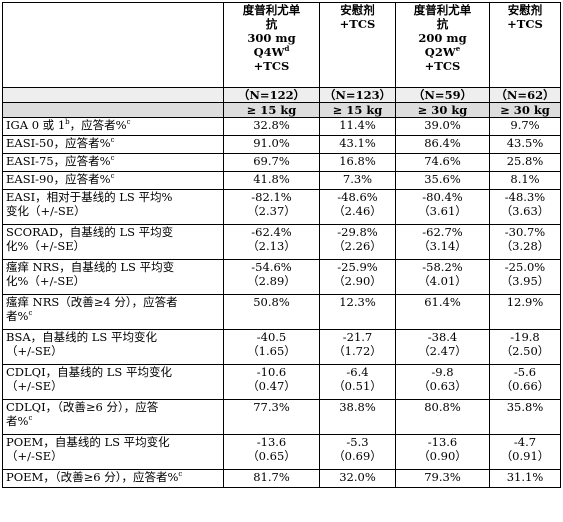 This screenshot has width=563, height=522. What do you see at coordinates (113, 417) in the screenshot?
I see `row-label: CDLQI，（改善≥6 分），应答 者%c` at bounding box center [113, 417].